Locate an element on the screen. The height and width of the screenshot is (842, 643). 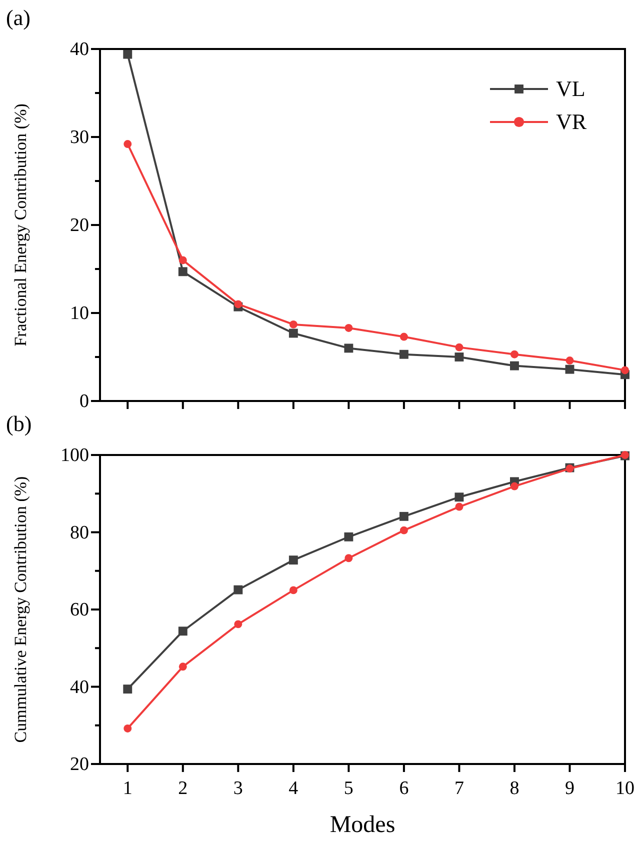
chart-title: (b) is located at coordinates (19, 423).